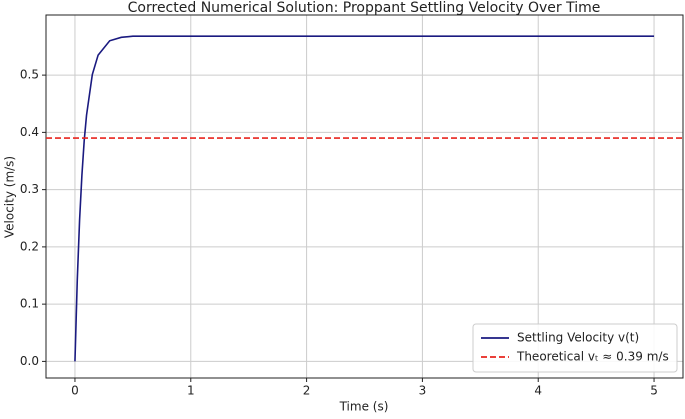 This screenshot has width=685, height=419. I want to click on legend-label: Theoretical vₜ ≈ 0.39 m/s, so click(592, 357).